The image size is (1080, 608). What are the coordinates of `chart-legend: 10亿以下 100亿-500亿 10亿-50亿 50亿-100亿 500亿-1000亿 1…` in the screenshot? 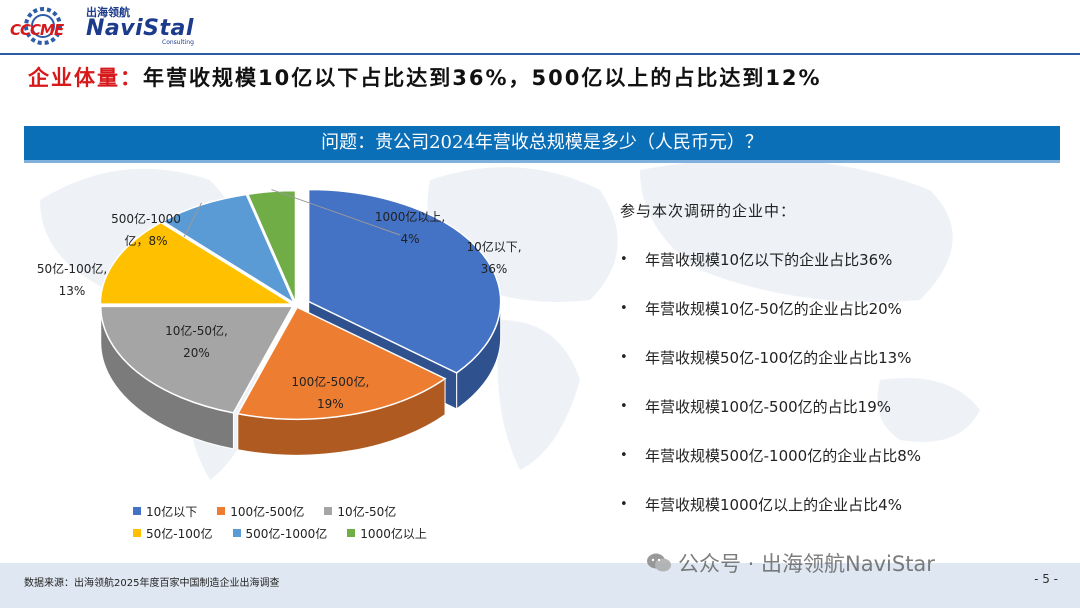 It's located at (290, 522).